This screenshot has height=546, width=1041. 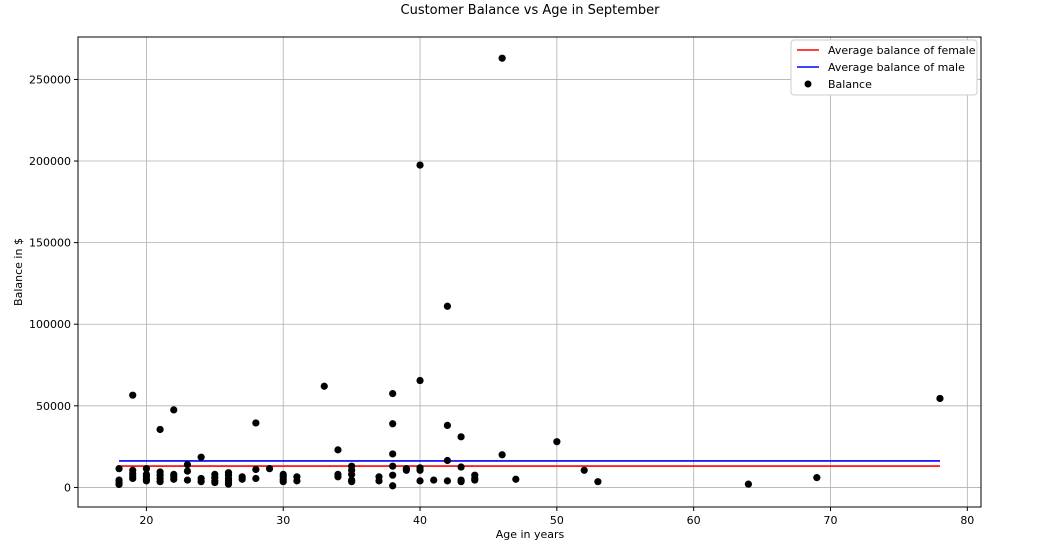 What do you see at coordinates (529, 463) in the screenshot?
I see `average-lines` at bounding box center [529, 463].